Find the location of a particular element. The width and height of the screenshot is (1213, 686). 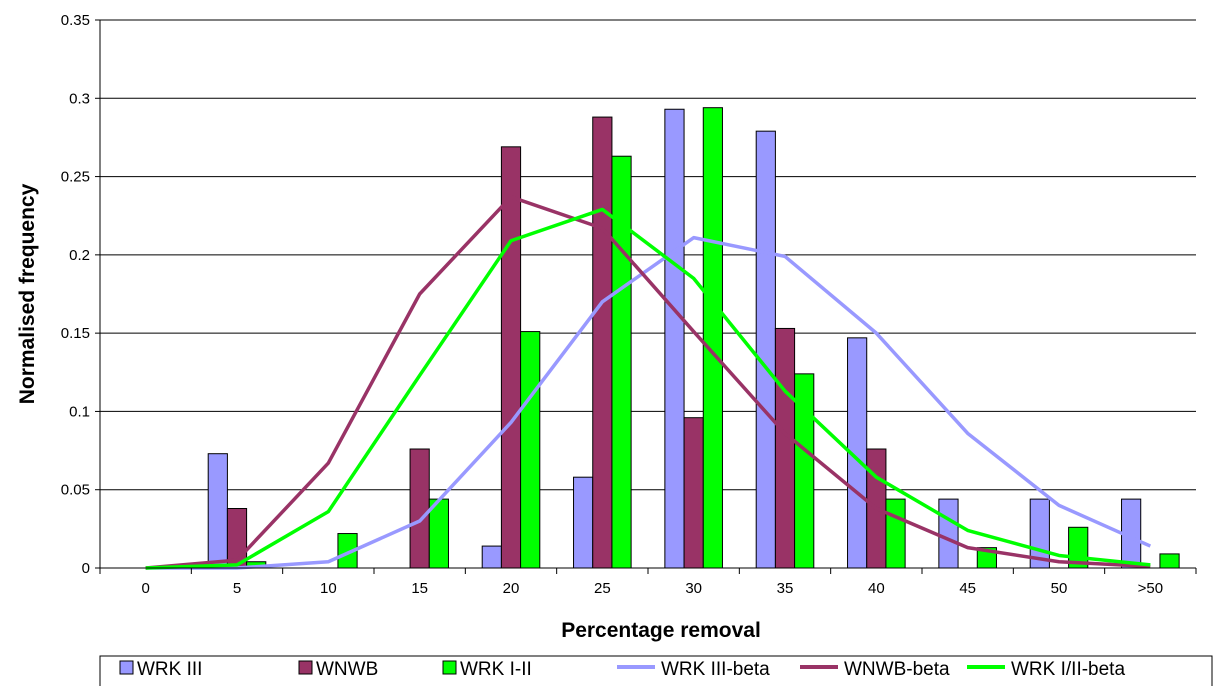

legend-label: WRK III-beta is located at coordinates (715, 669).